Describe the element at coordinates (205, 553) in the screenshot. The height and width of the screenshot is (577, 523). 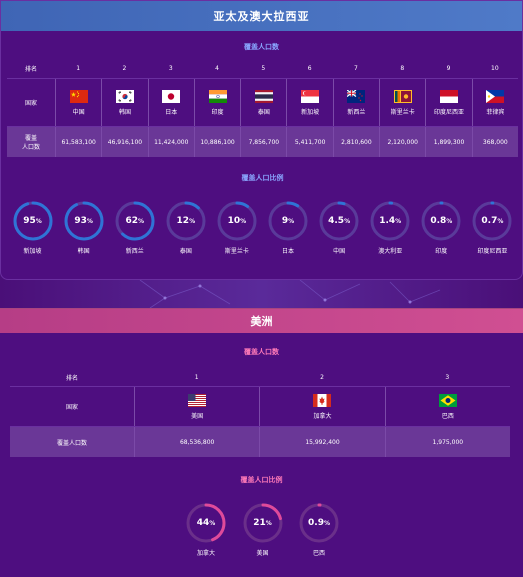
I see `donut-label: 加拿大` at that location.